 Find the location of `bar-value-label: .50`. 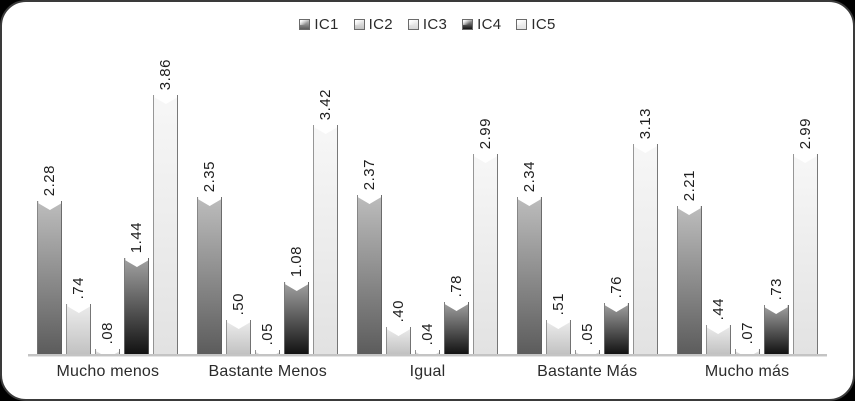

bar-value-label: .50 is located at coordinates (239, 303).